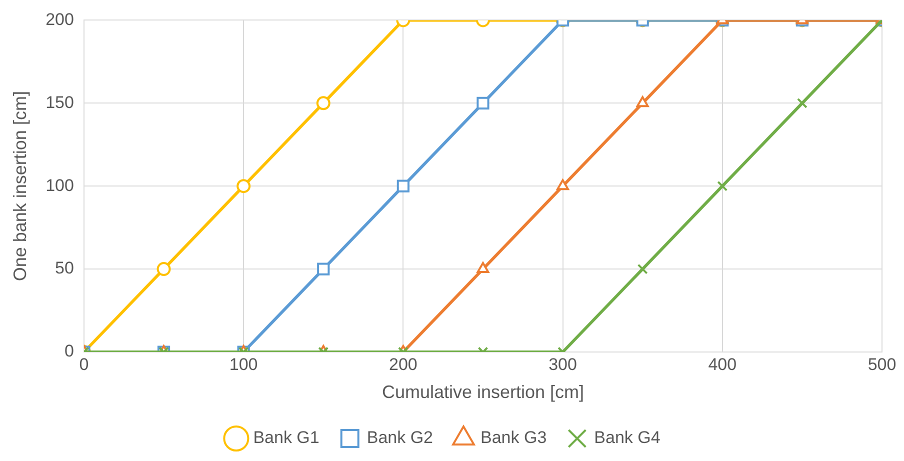 The width and height of the screenshot is (904, 461). Describe the element at coordinates (400, 438) in the screenshot. I see `legend-label: Bank G2` at that location.